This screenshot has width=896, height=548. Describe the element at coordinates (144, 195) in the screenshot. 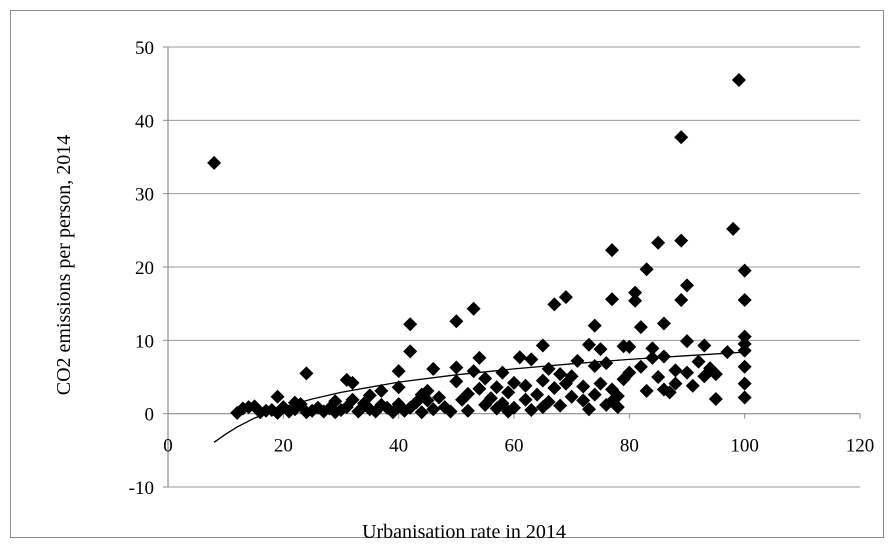

I see `y-tick-label: 30` at that location.